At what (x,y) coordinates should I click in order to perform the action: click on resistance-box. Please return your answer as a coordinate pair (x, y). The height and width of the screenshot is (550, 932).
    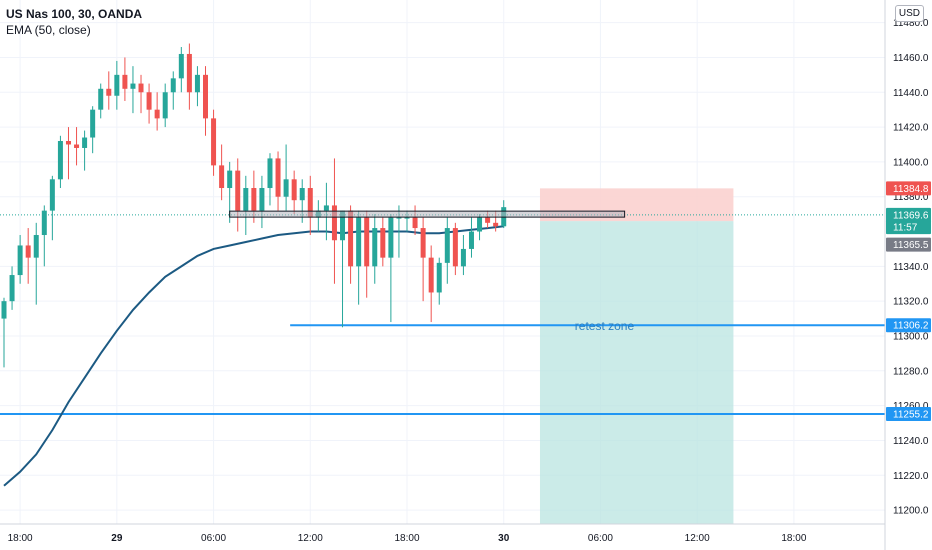
    Looking at the image, I should click on (427, 214).